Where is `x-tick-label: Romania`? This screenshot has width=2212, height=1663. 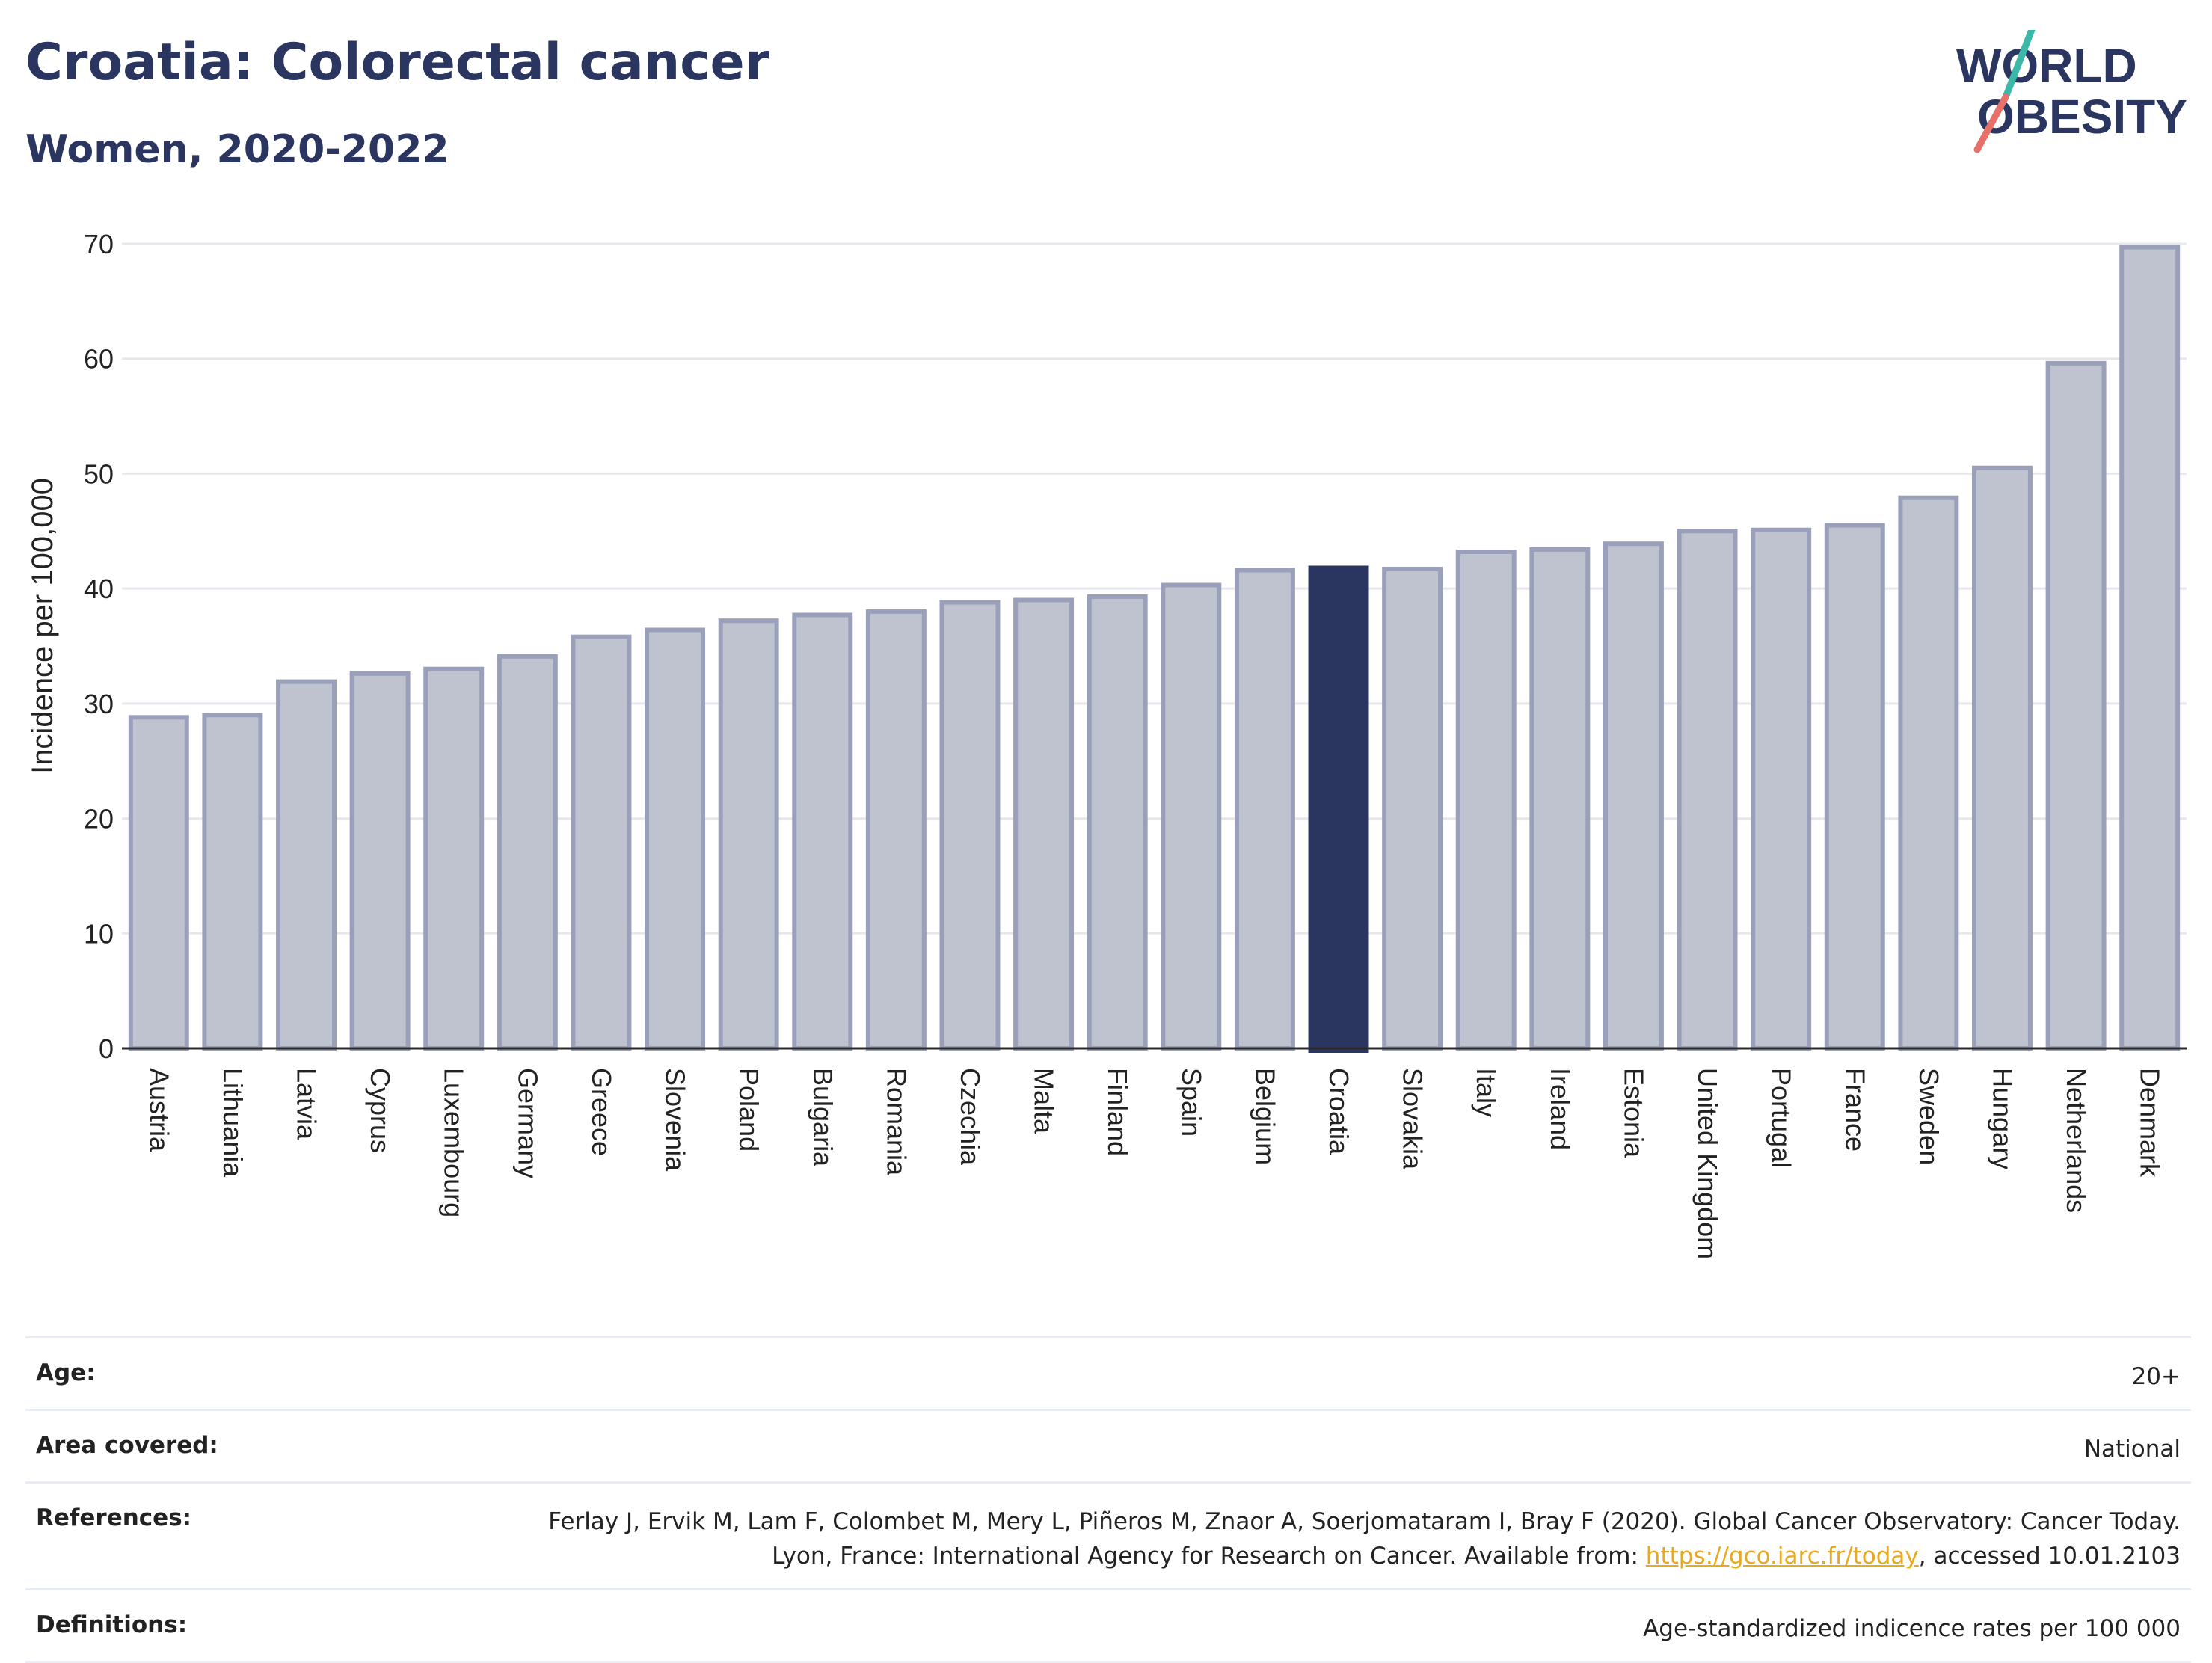 x-tick-label: Romania is located at coordinates (896, 1122).